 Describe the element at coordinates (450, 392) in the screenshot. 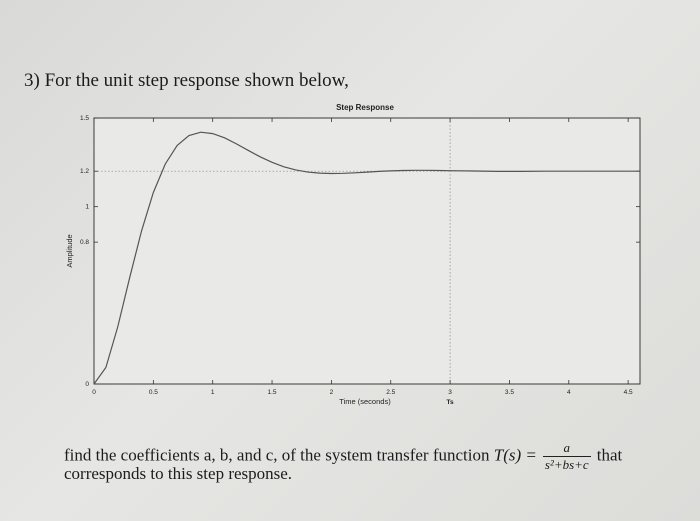

I see `x-tick-label: 3` at that location.